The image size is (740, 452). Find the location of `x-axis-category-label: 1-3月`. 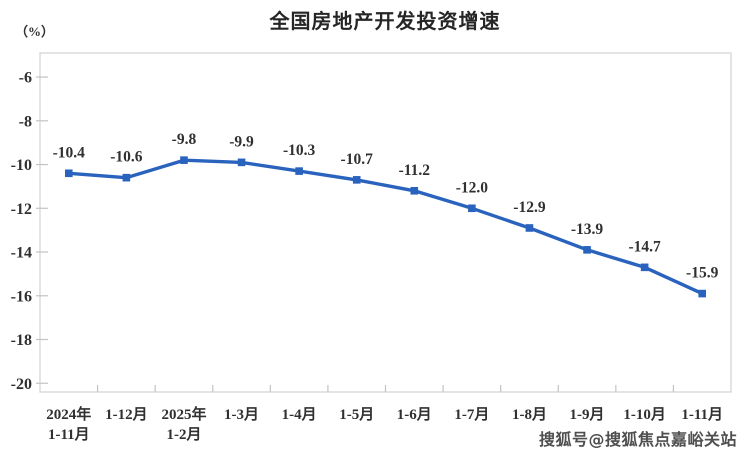

x-axis-category-label: 1-3月 is located at coordinates (241, 414).